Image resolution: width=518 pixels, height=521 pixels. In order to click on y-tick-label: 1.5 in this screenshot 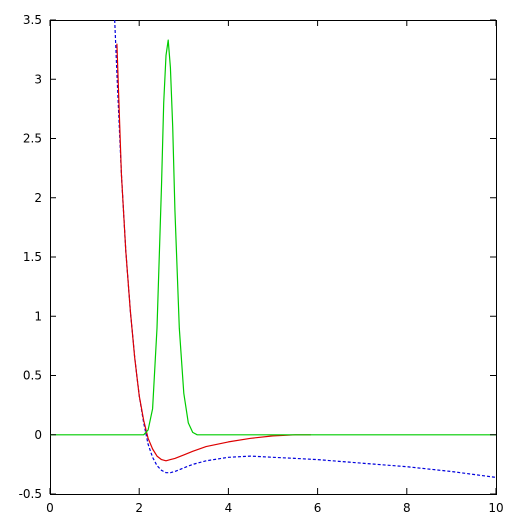, I will do `click(32, 257)`.